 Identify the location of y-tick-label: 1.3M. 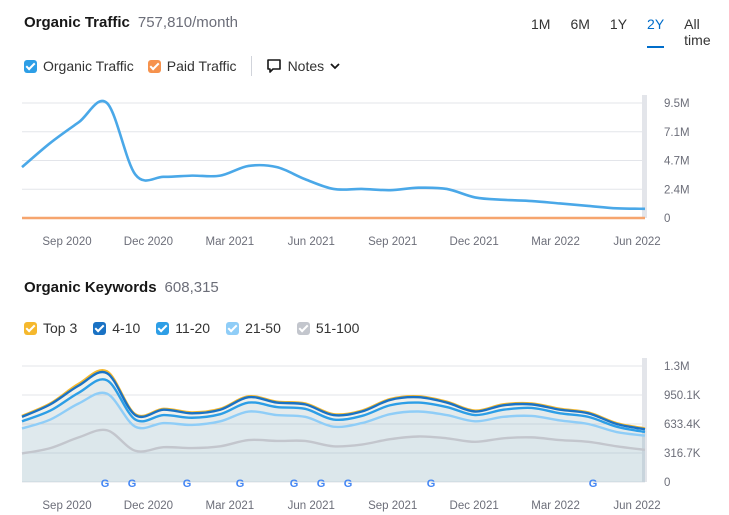
(677, 367).